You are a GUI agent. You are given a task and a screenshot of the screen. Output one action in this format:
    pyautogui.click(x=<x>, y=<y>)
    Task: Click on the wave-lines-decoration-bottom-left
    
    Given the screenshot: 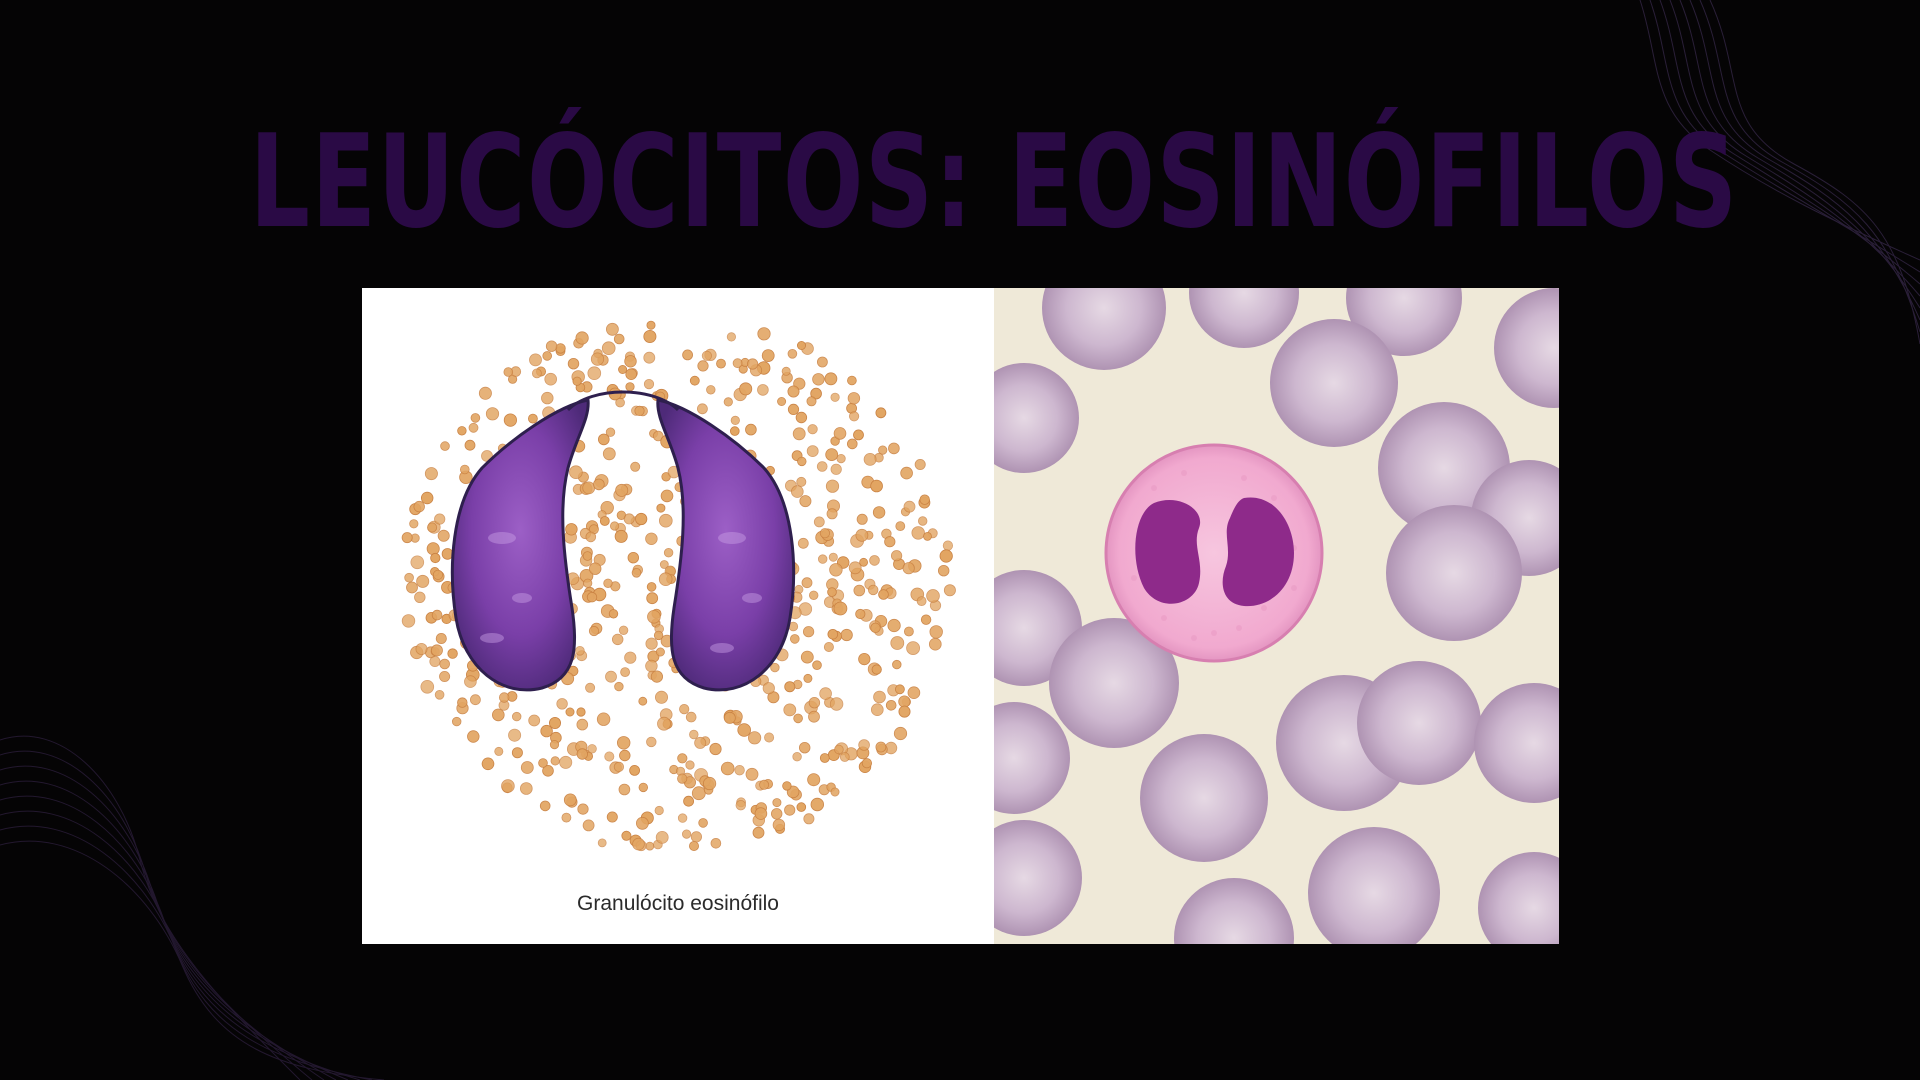 What is the action you would take?
    pyautogui.click(x=192, y=907)
    